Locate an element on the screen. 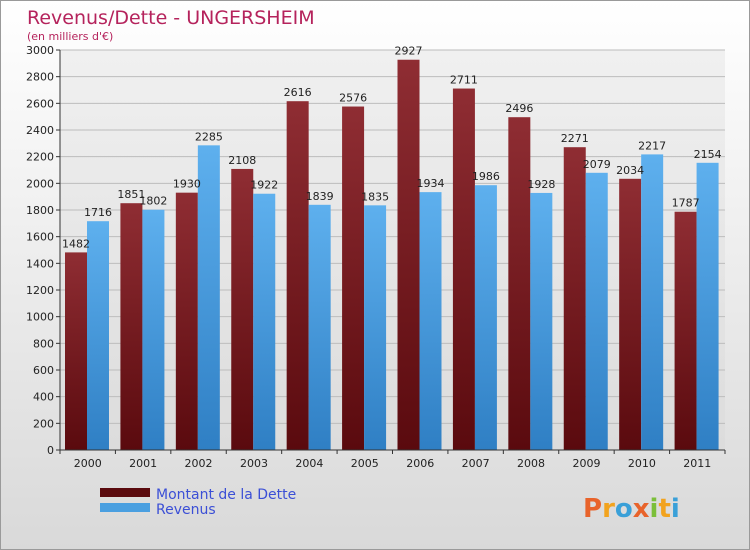  bar-debt-2011 is located at coordinates (685, 330).